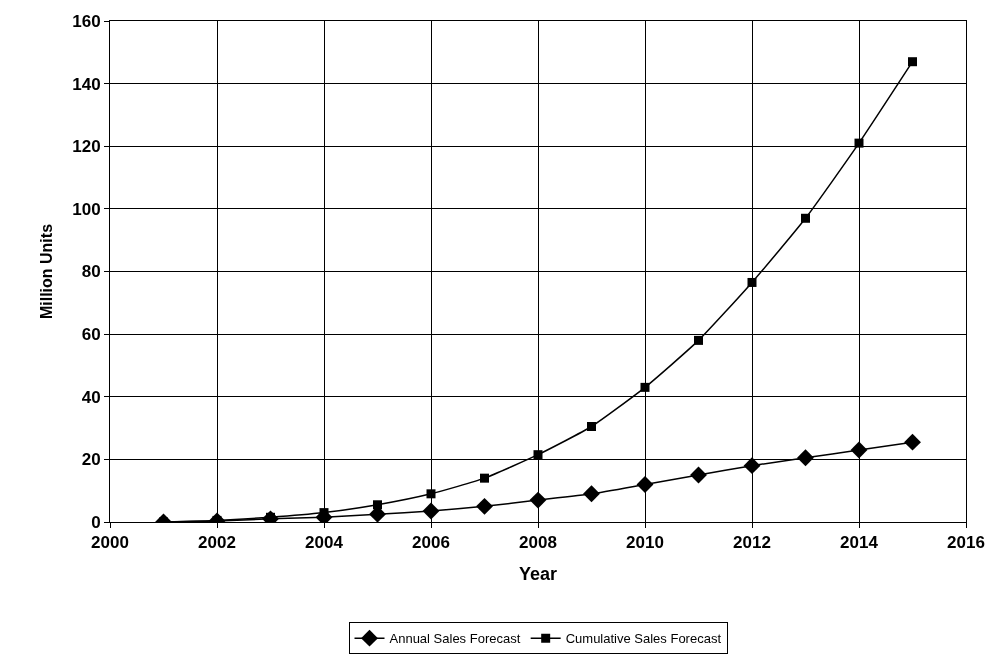  I want to click on x-tick-label: 2000, so click(110, 543).